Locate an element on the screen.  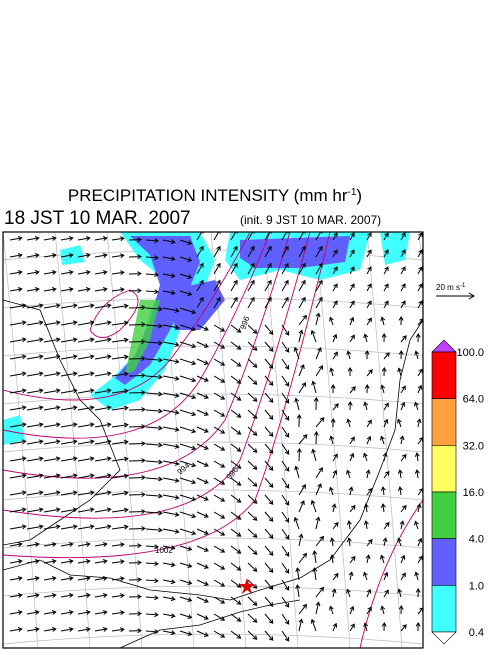
title-close: ) is located at coordinates (359, 195).